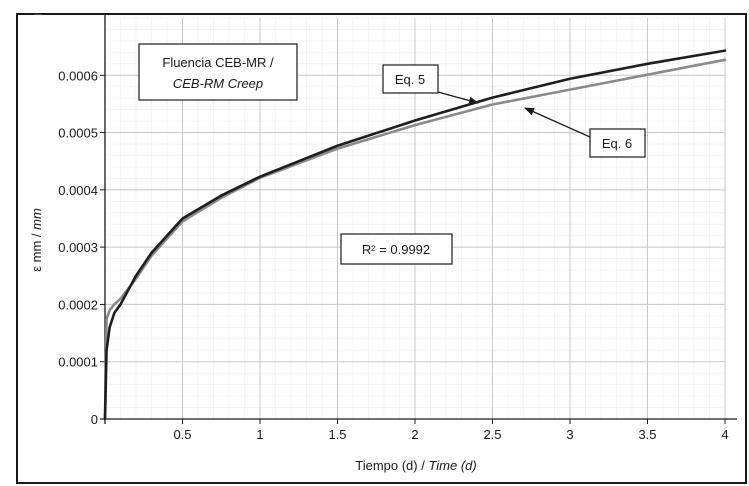 This screenshot has height=486, width=749. I want to click on eq5-annotation: Eq. 5, so click(430, 84).